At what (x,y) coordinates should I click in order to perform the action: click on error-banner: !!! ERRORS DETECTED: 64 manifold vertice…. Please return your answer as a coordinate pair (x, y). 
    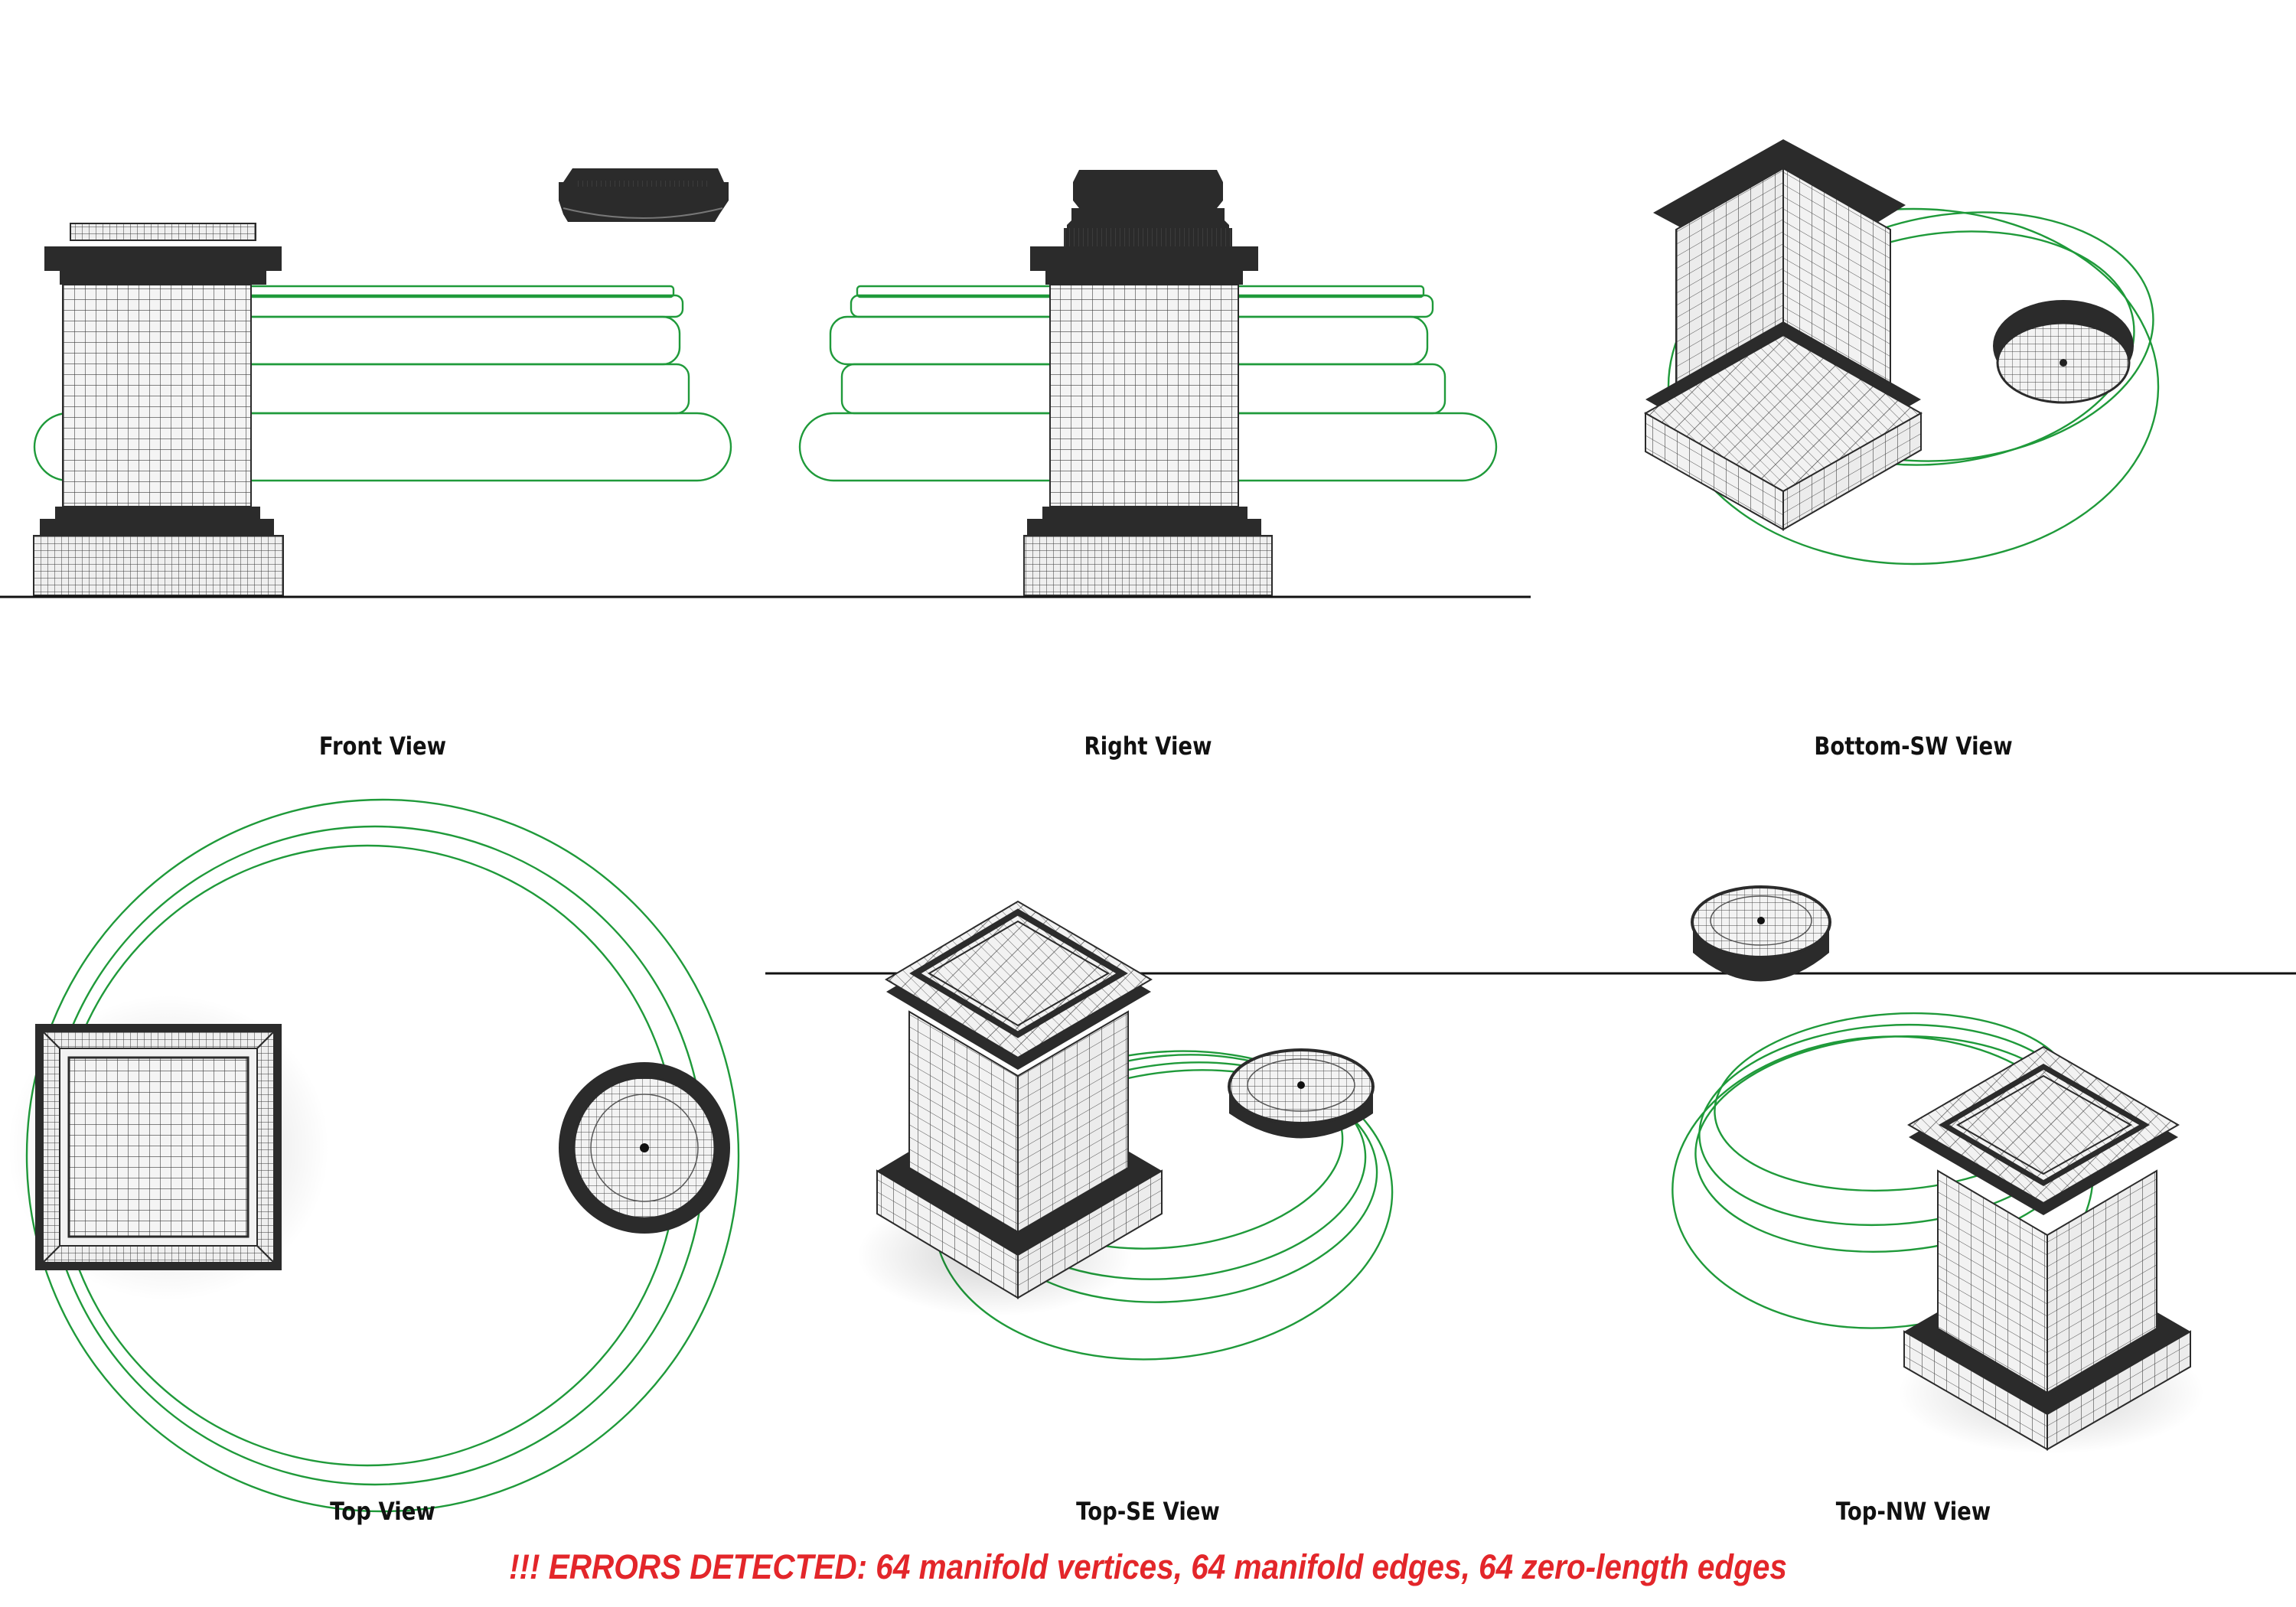
    Looking at the image, I should click on (1148, 1566).